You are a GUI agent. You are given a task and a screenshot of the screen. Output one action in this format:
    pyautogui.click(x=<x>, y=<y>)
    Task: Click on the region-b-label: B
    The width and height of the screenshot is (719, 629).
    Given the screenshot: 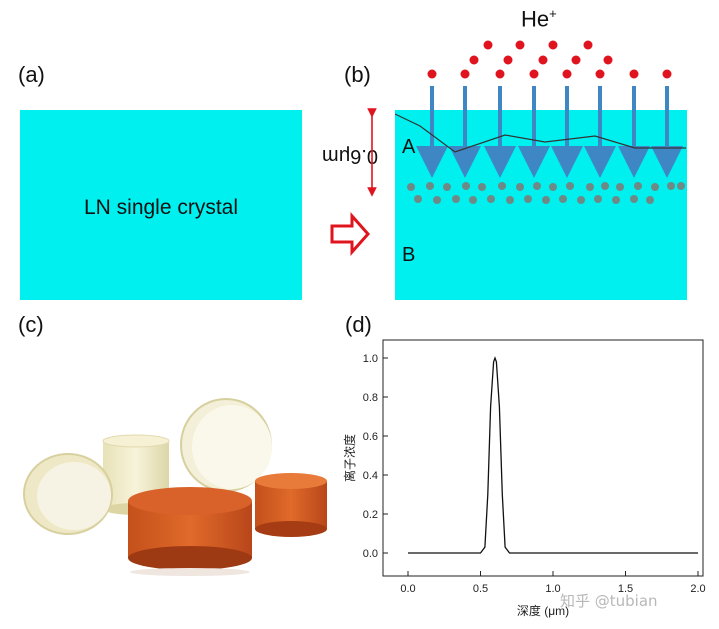 What is the action you would take?
    pyautogui.click(x=409, y=255)
    